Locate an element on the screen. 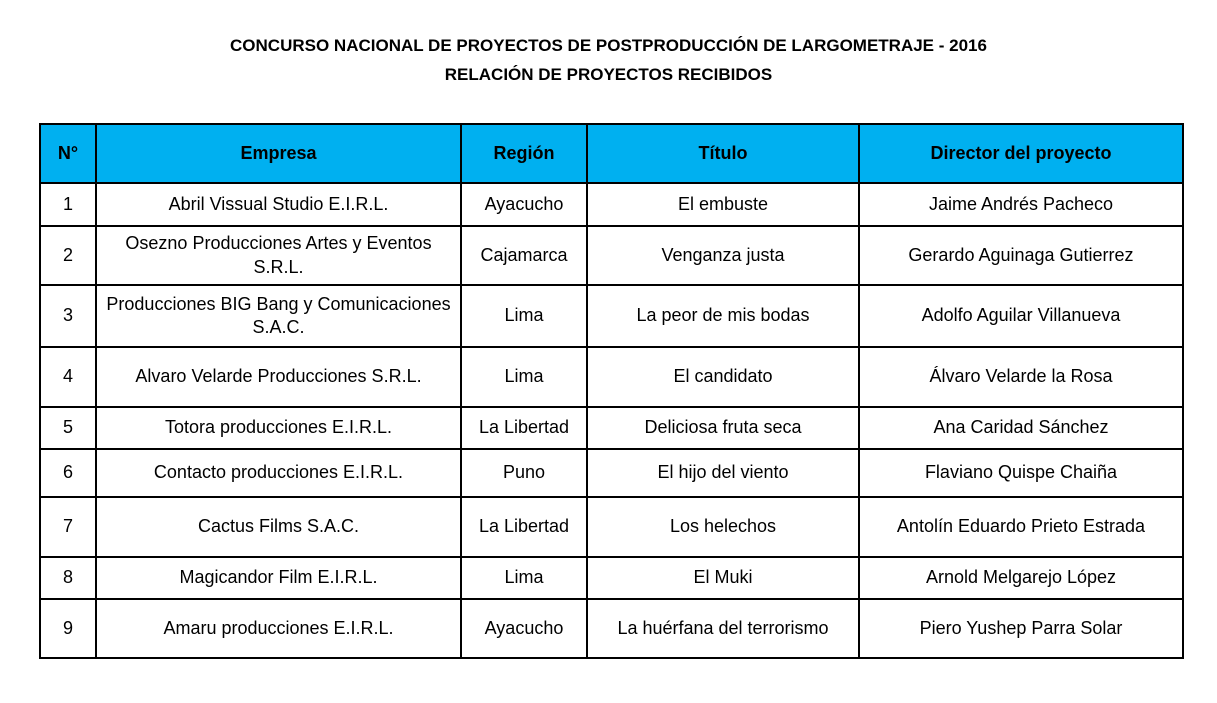 Image resolution: width=1217 pixels, height=703 pixels. table-cell: Piero Yushep Parra Solar is located at coordinates (1021, 628).